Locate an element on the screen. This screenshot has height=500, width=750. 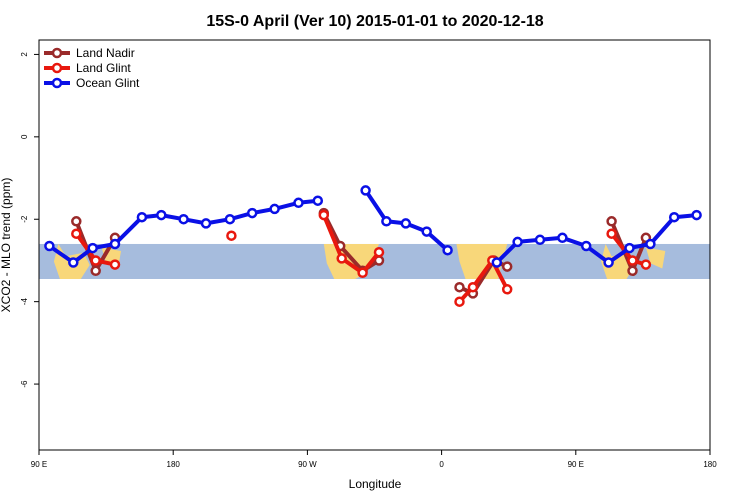
y-tick-label: 2 is located at coordinates (24, 54).